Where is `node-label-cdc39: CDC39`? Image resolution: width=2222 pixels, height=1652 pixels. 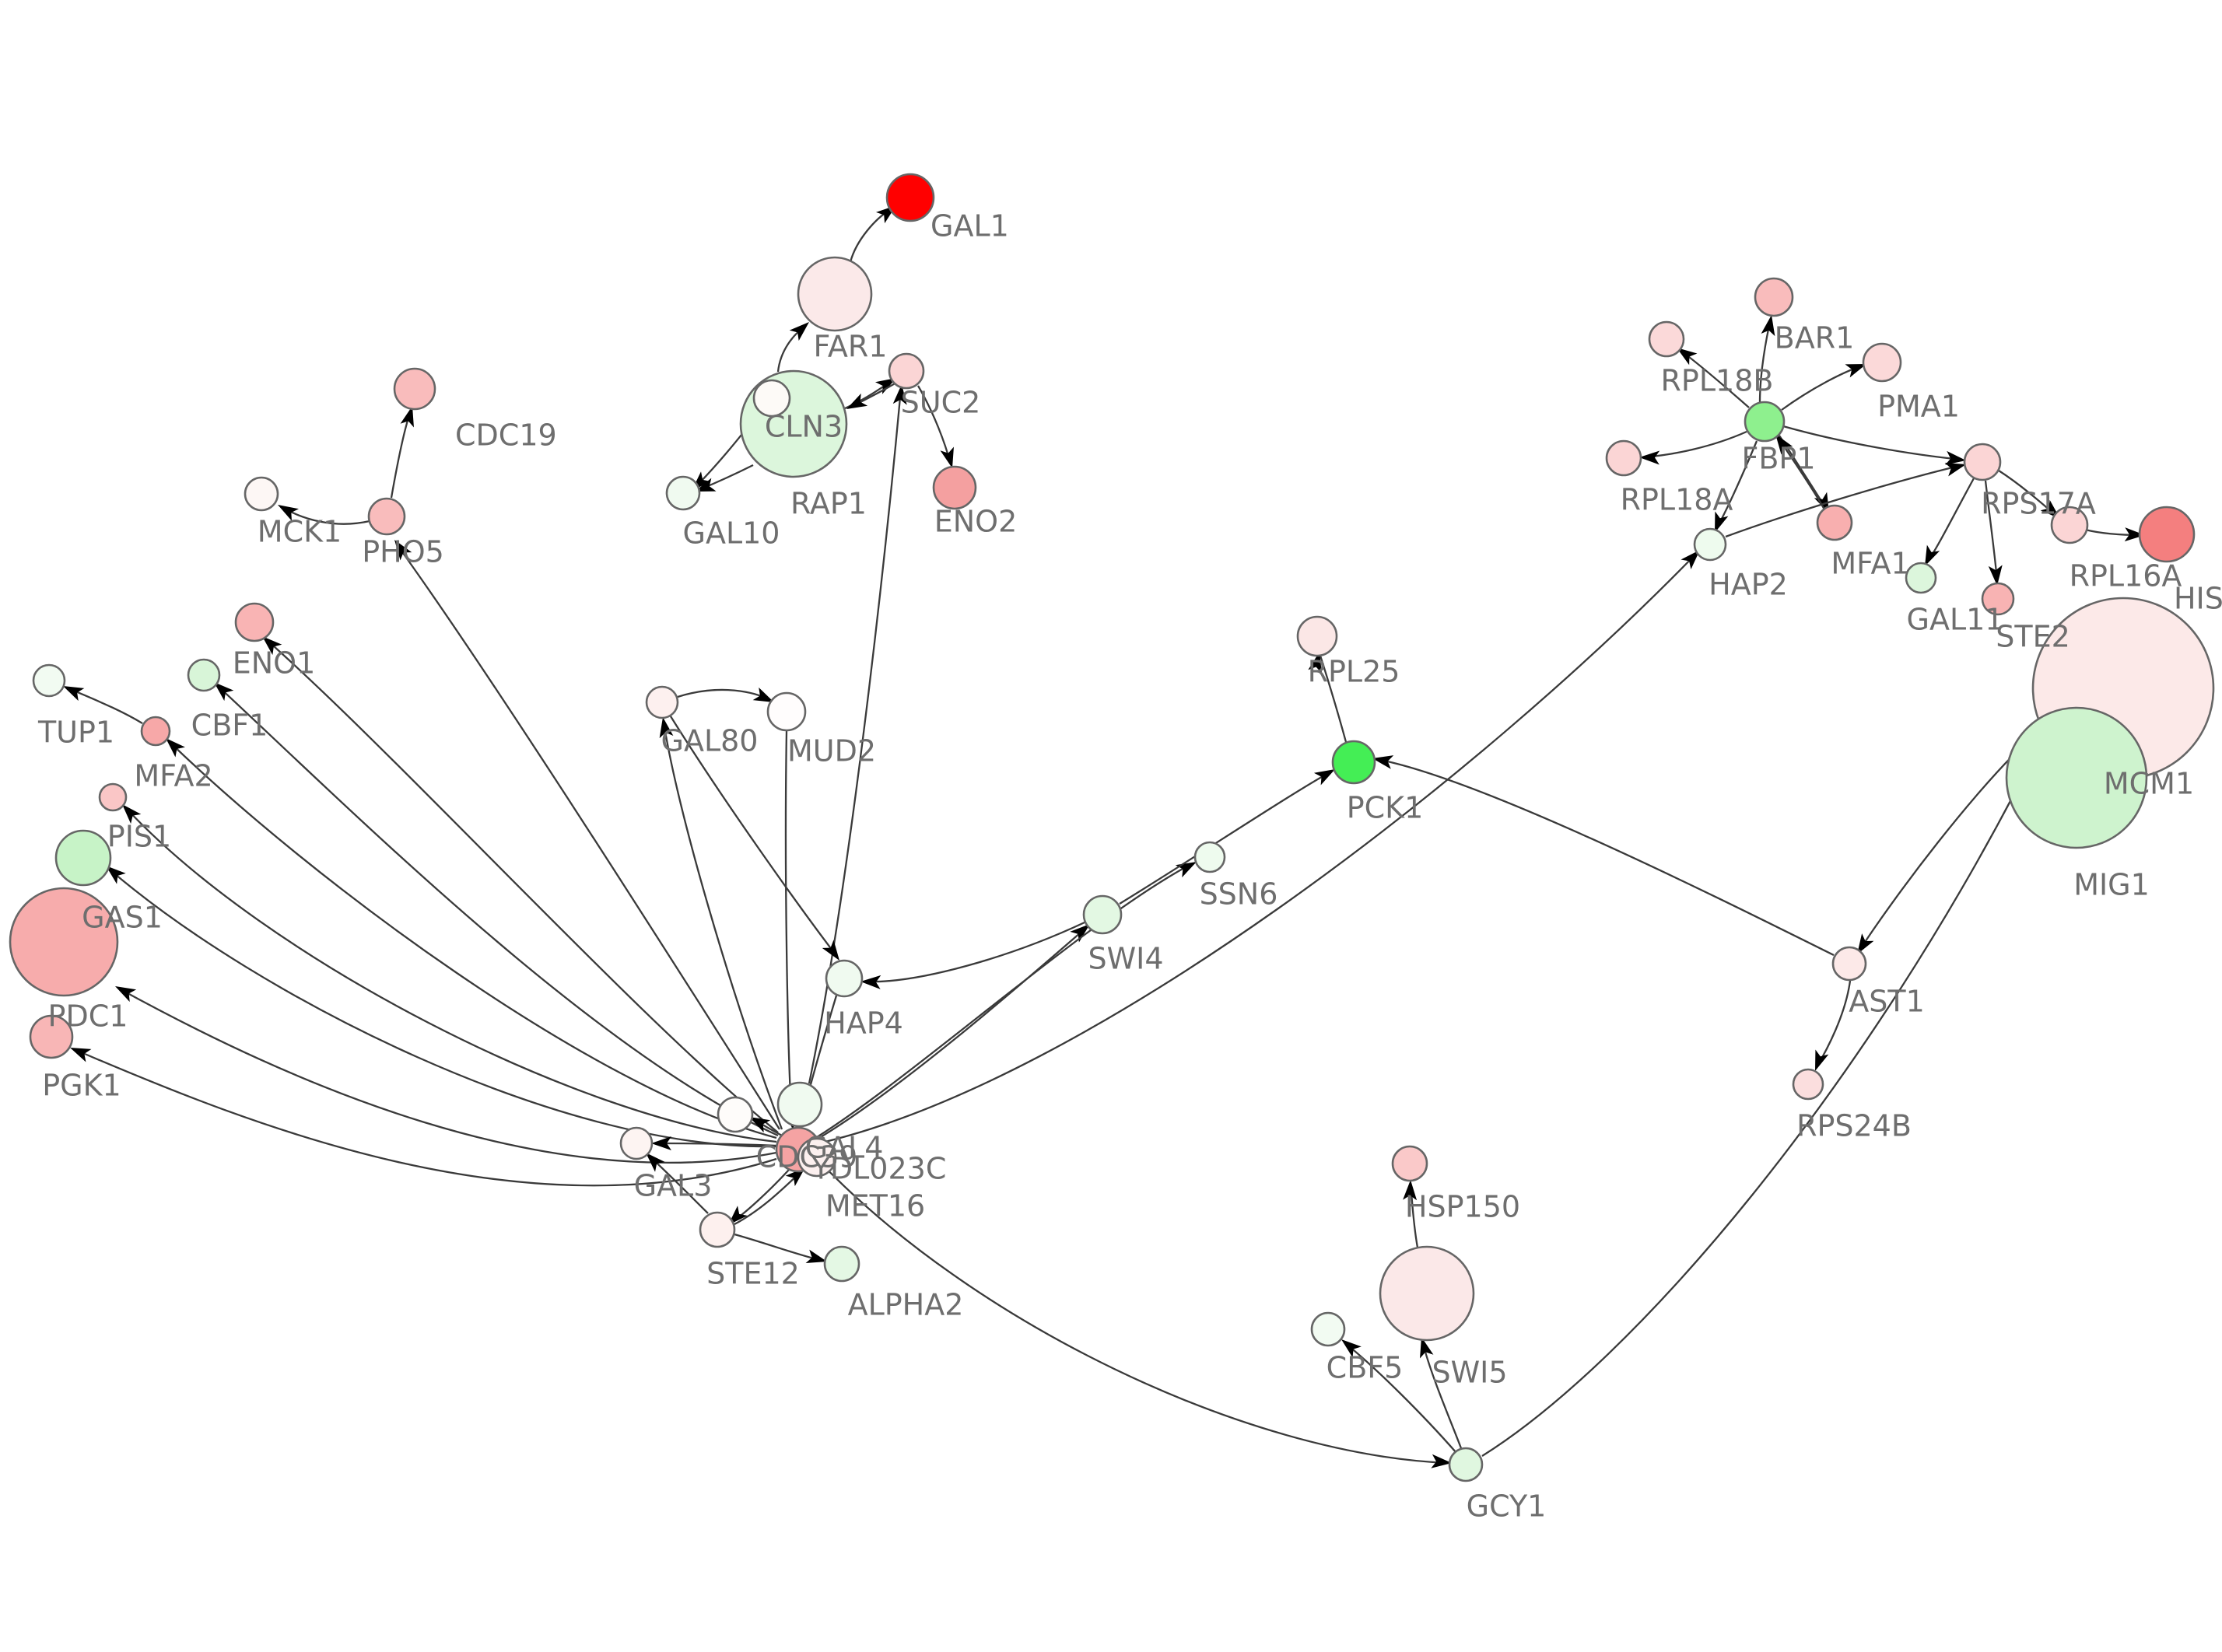
node-label-cdc39: CDC39 is located at coordinates (807, 1157).